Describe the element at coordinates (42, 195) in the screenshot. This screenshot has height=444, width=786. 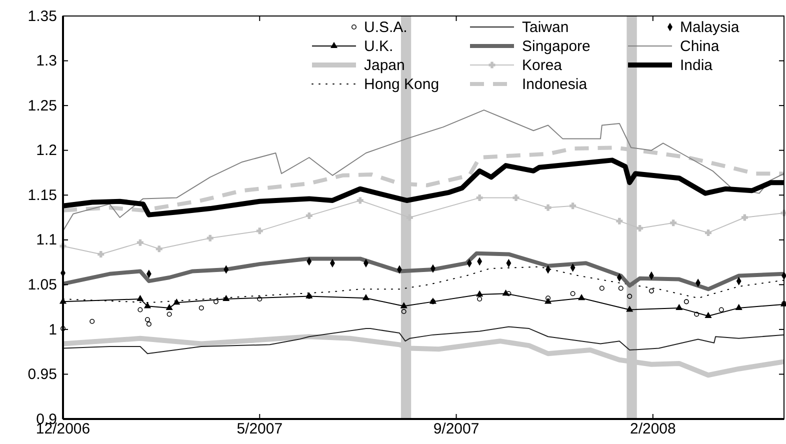
I see `y-tick-label: 1.15` at that location.